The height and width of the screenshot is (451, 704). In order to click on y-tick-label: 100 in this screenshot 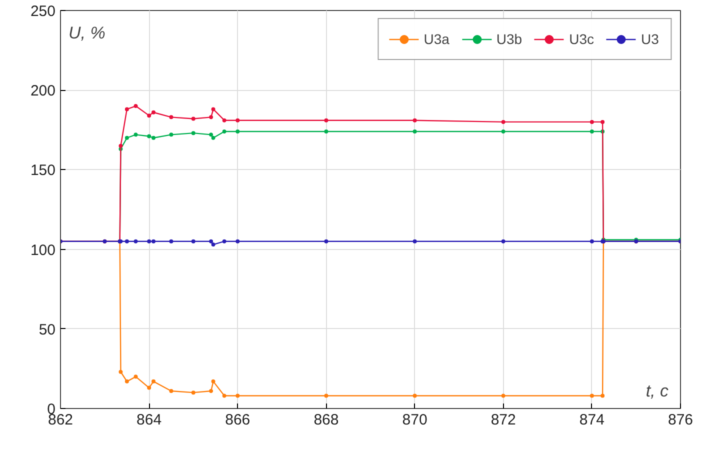, I will do `click(43, 250)`.